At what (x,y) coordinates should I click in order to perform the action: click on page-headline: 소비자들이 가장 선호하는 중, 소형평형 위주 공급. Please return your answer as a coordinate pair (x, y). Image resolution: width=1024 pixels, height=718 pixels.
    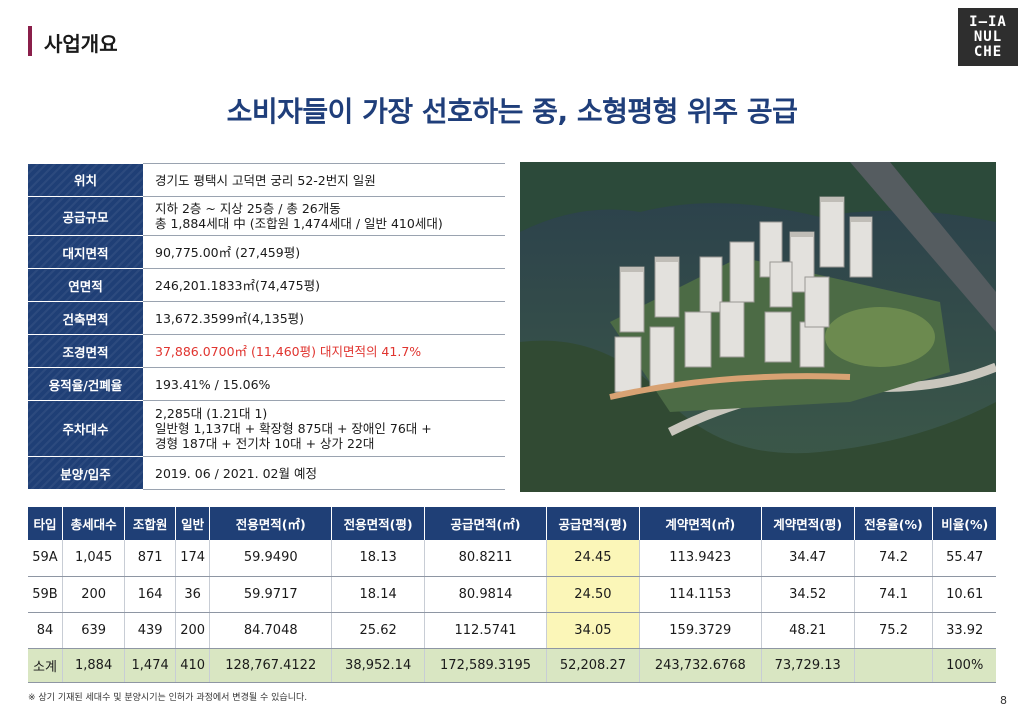
    Looking at the image, I should click on (512, 111).